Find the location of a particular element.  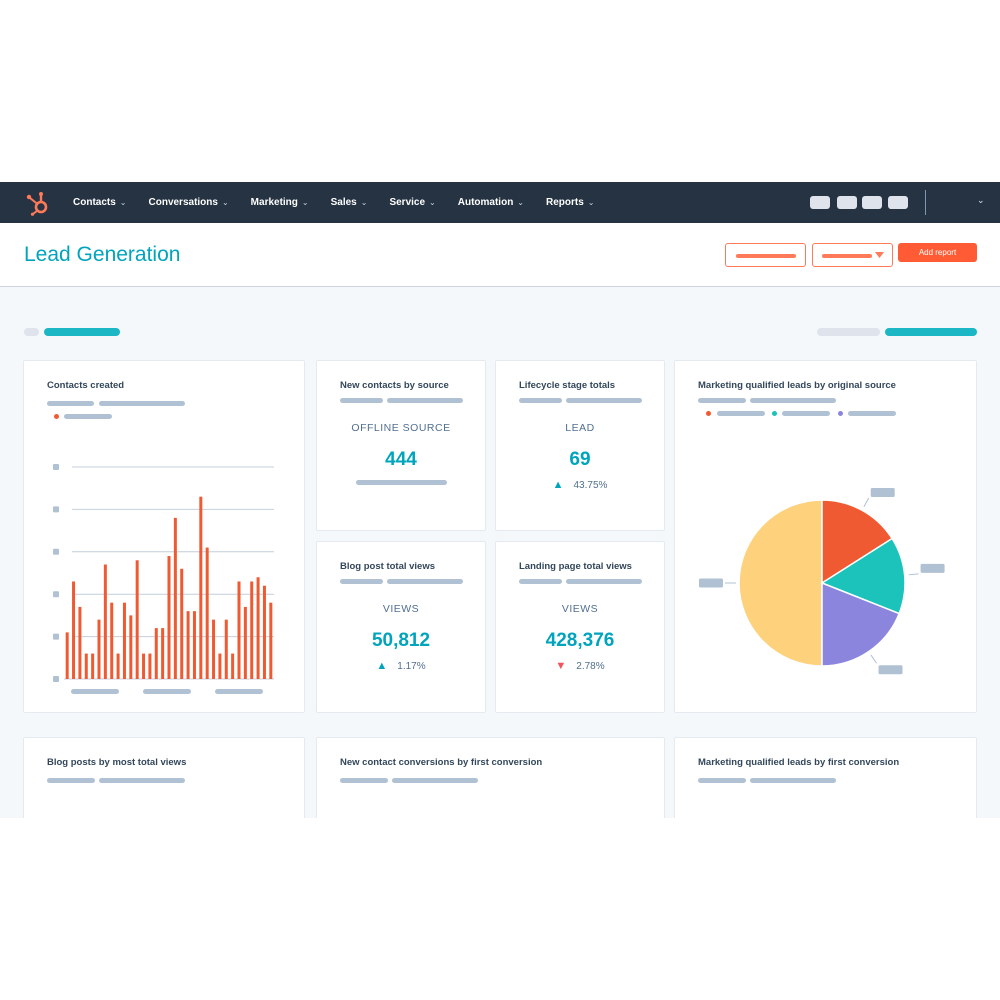

card-contacts-created: Contacts created is located at coordinates (164, 536).